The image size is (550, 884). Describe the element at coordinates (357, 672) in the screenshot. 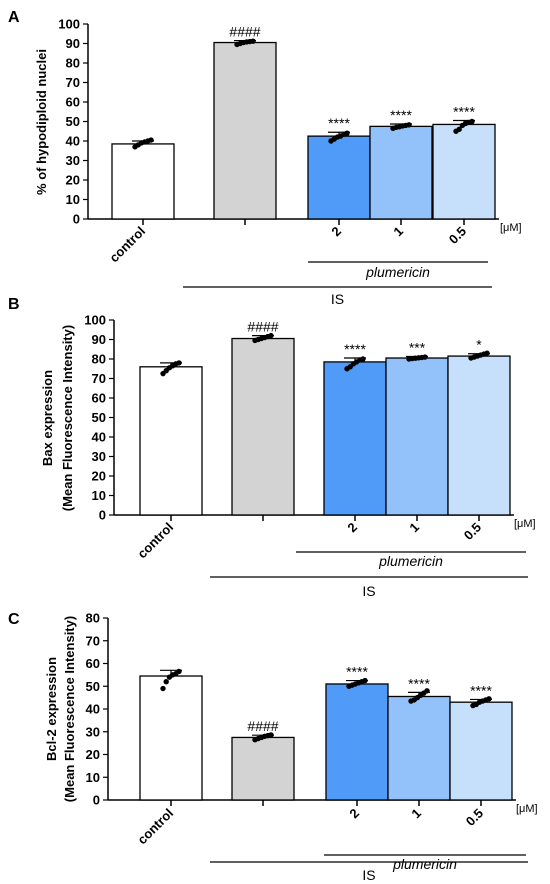

I see `panel-c-annotation-3: ****` at that location.